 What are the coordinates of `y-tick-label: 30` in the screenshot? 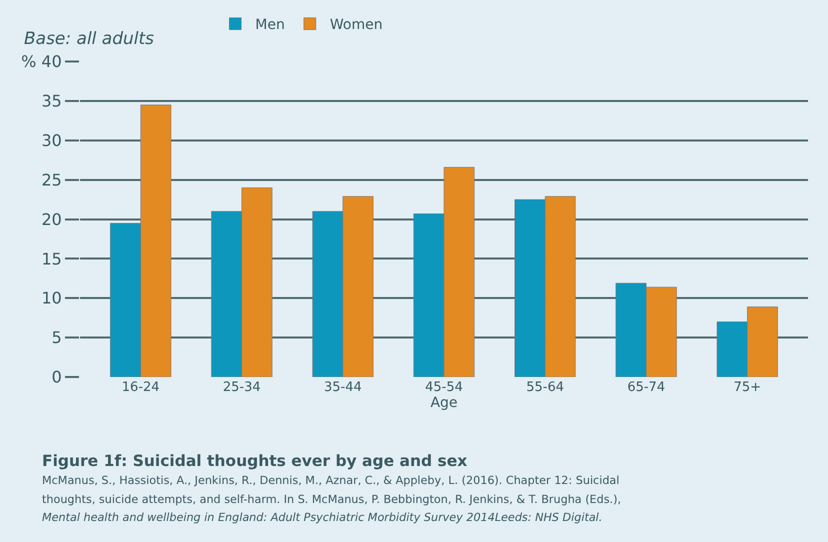 It's located at (51, 140).